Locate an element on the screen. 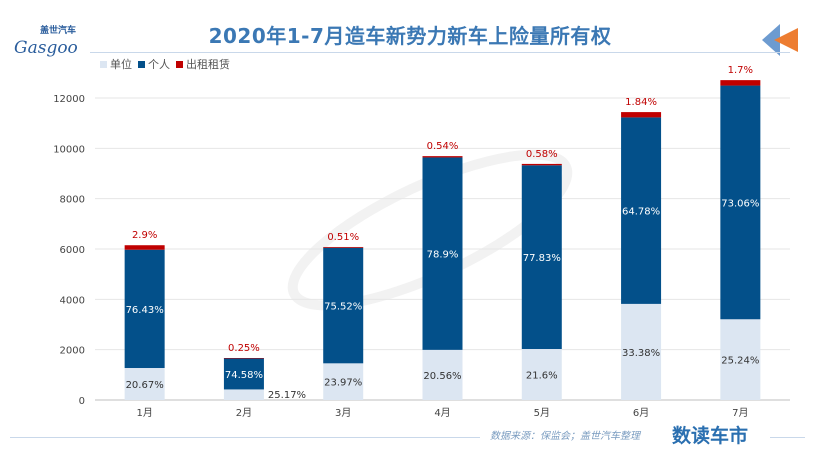 The image size is (820, 461). footer-line is located at coordinates (285, 437).